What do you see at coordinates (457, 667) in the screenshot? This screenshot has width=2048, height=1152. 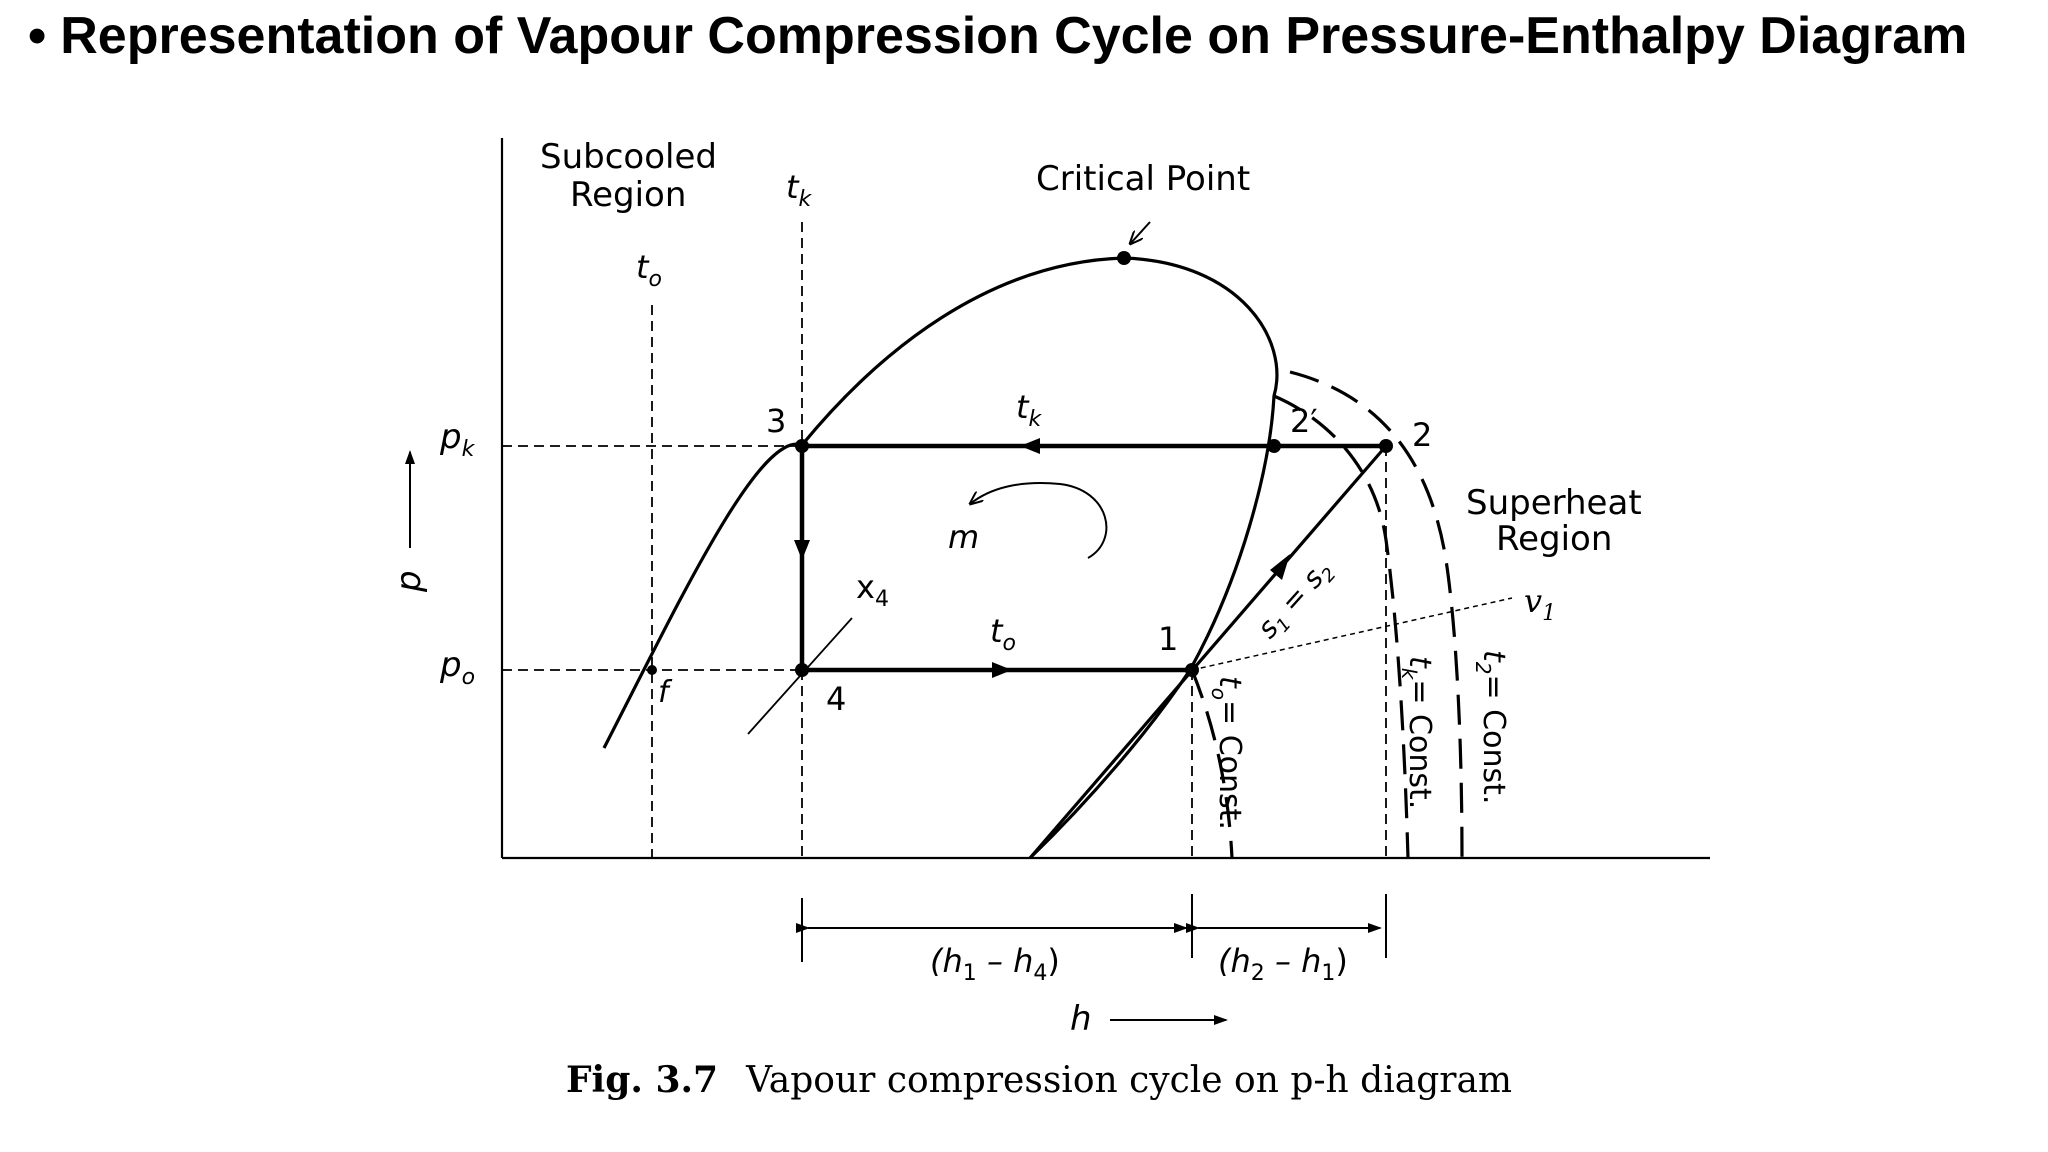 I see `po-label: po` at bounding box center [457, 667].